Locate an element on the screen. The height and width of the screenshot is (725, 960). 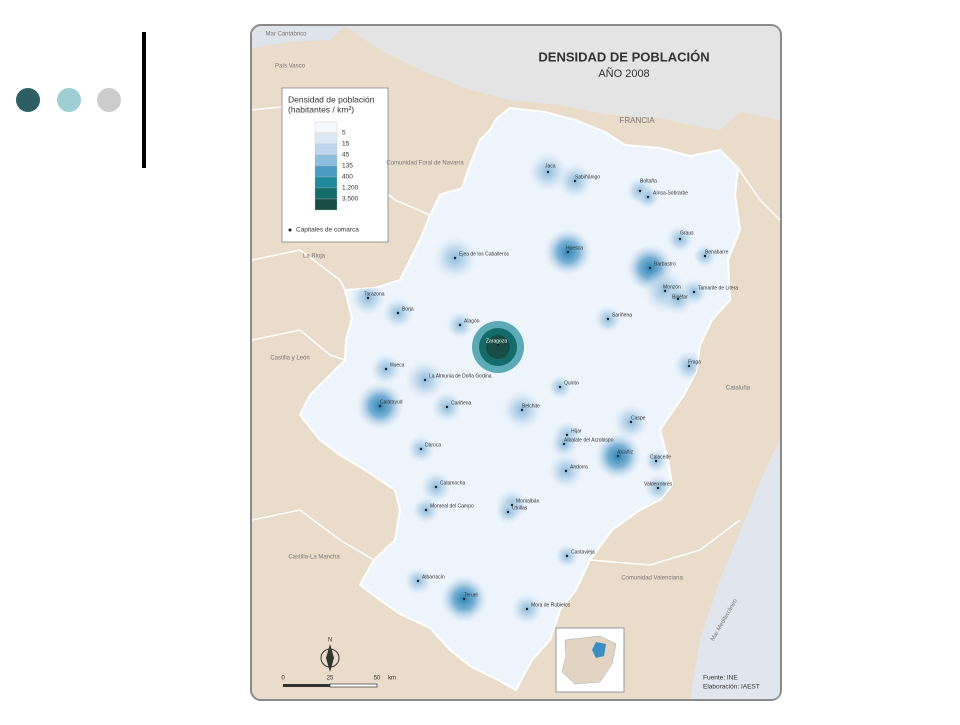
town-label: Fraga is located at coordinates (694, 362).